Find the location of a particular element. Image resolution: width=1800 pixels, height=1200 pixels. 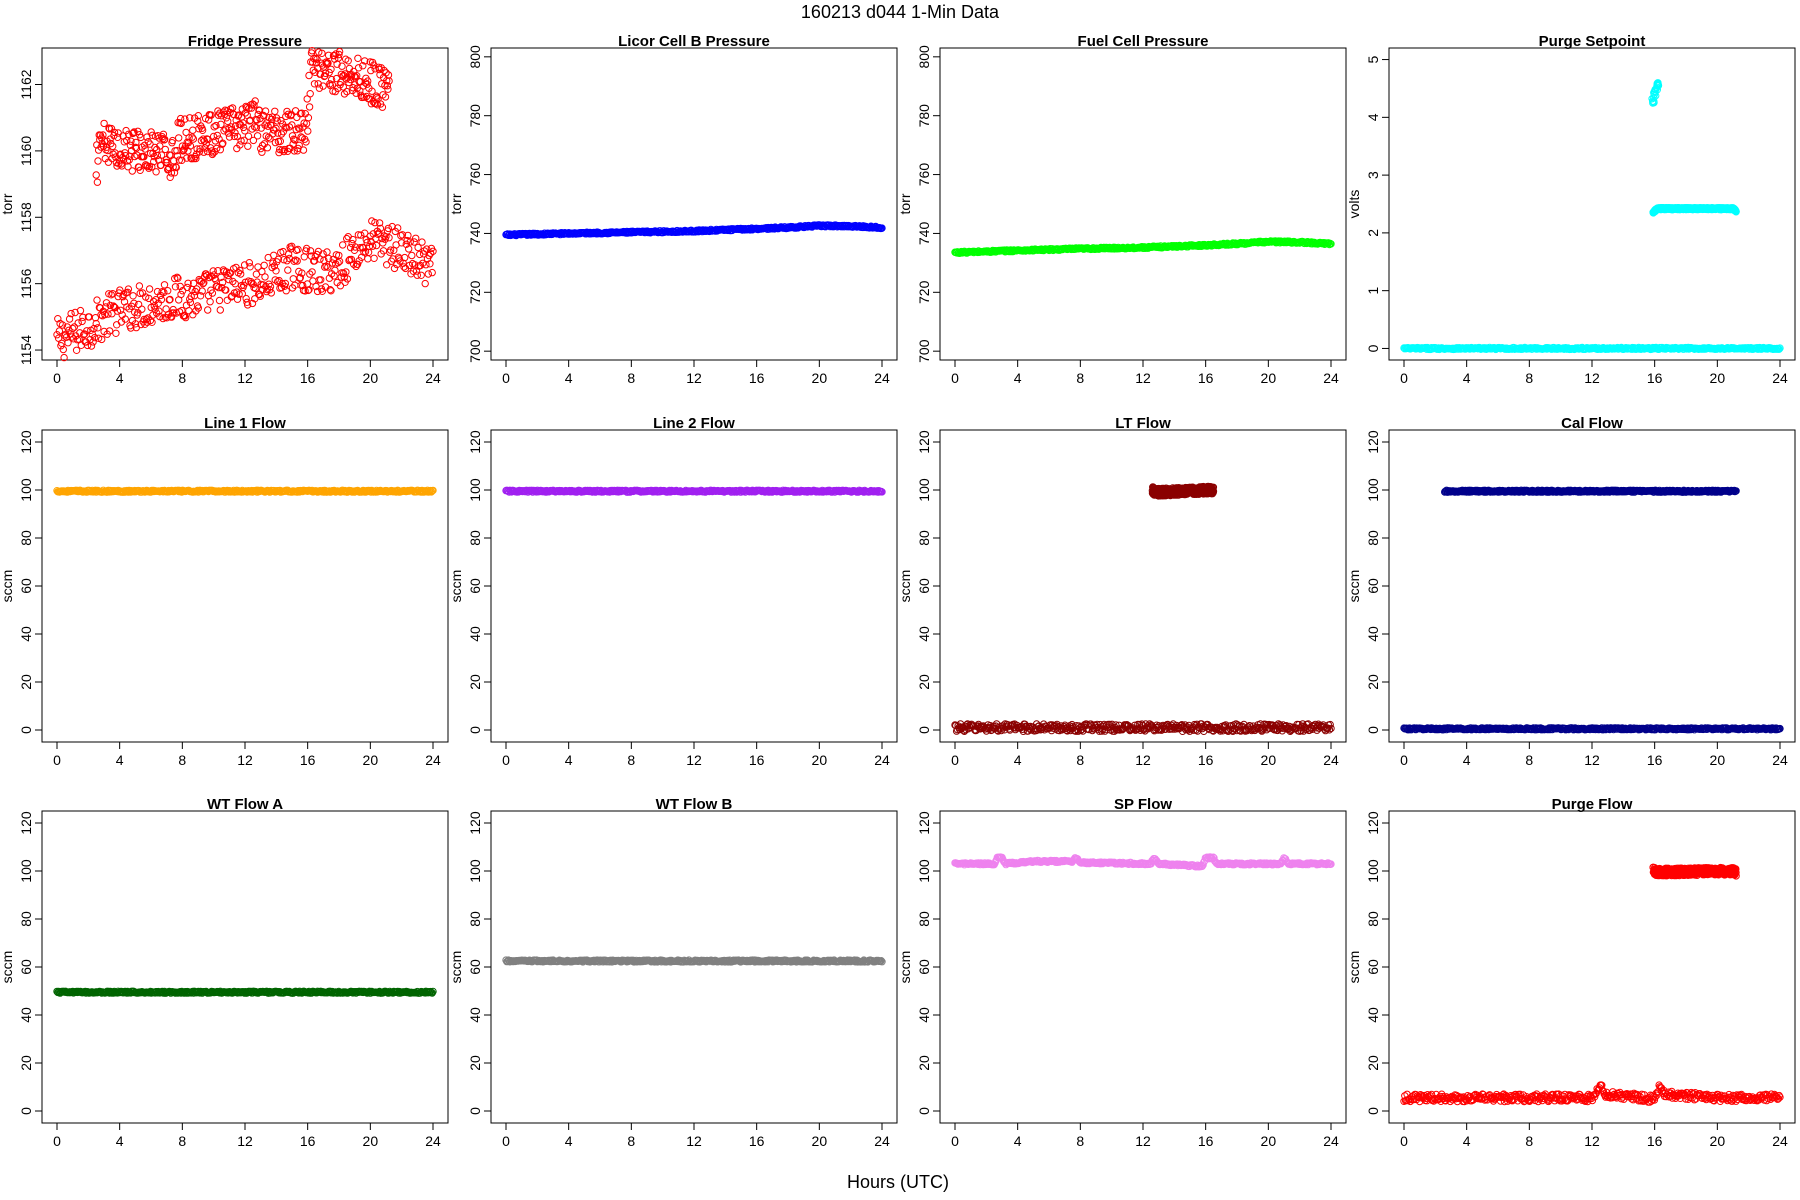

y-tick-label: 80 is located at coordinates (475, 538).